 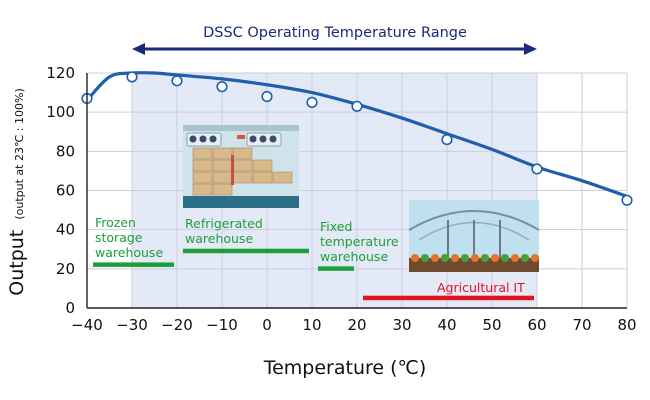 What do you see at coordinates (334, 49) in the screenshot?
I see `operating-range-arrow` at bounding box center [334, 49].